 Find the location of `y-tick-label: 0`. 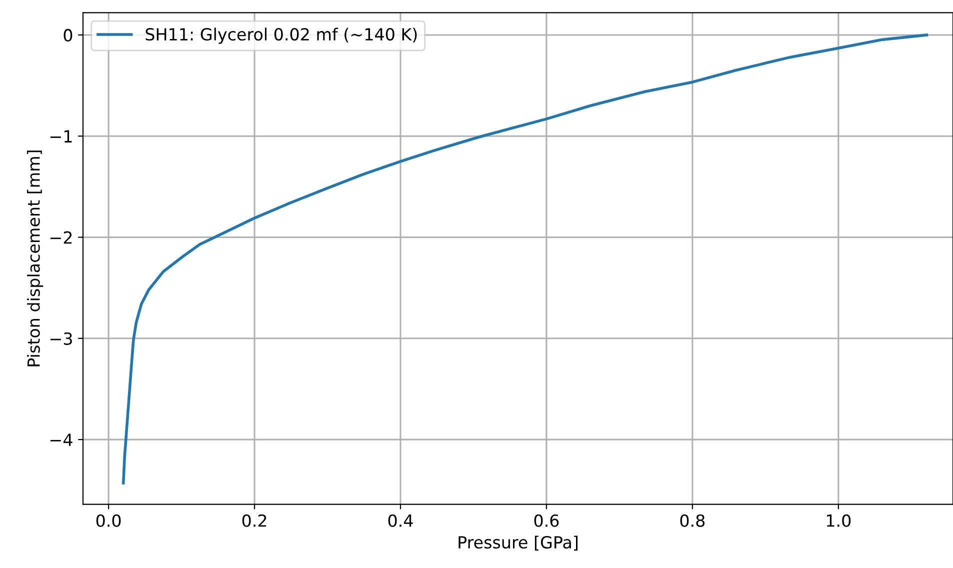

y-tick-label: 0 is located at coordinates (68, 35).